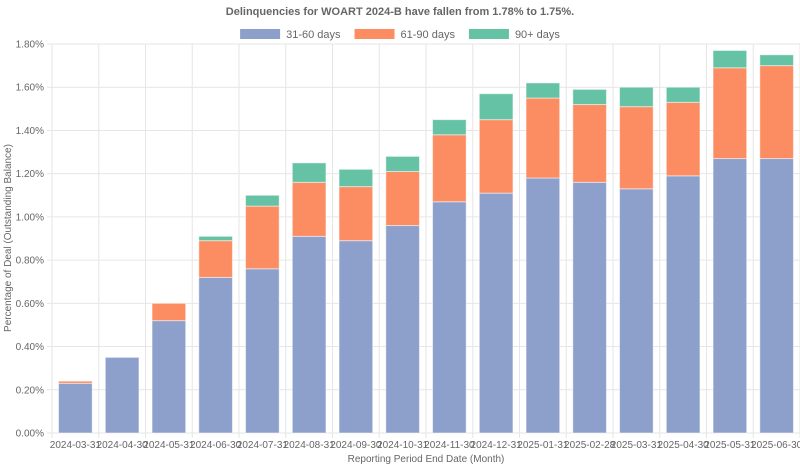  Describe the element at coordinates (30, 304) in the screenshot. I see `y-tick-label: 0.60%` at that location.